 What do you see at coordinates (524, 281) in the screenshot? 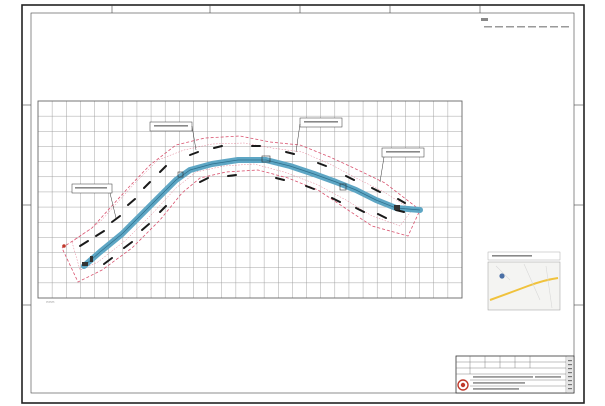
I see `location-key-map` at bounding box center [524, 281].